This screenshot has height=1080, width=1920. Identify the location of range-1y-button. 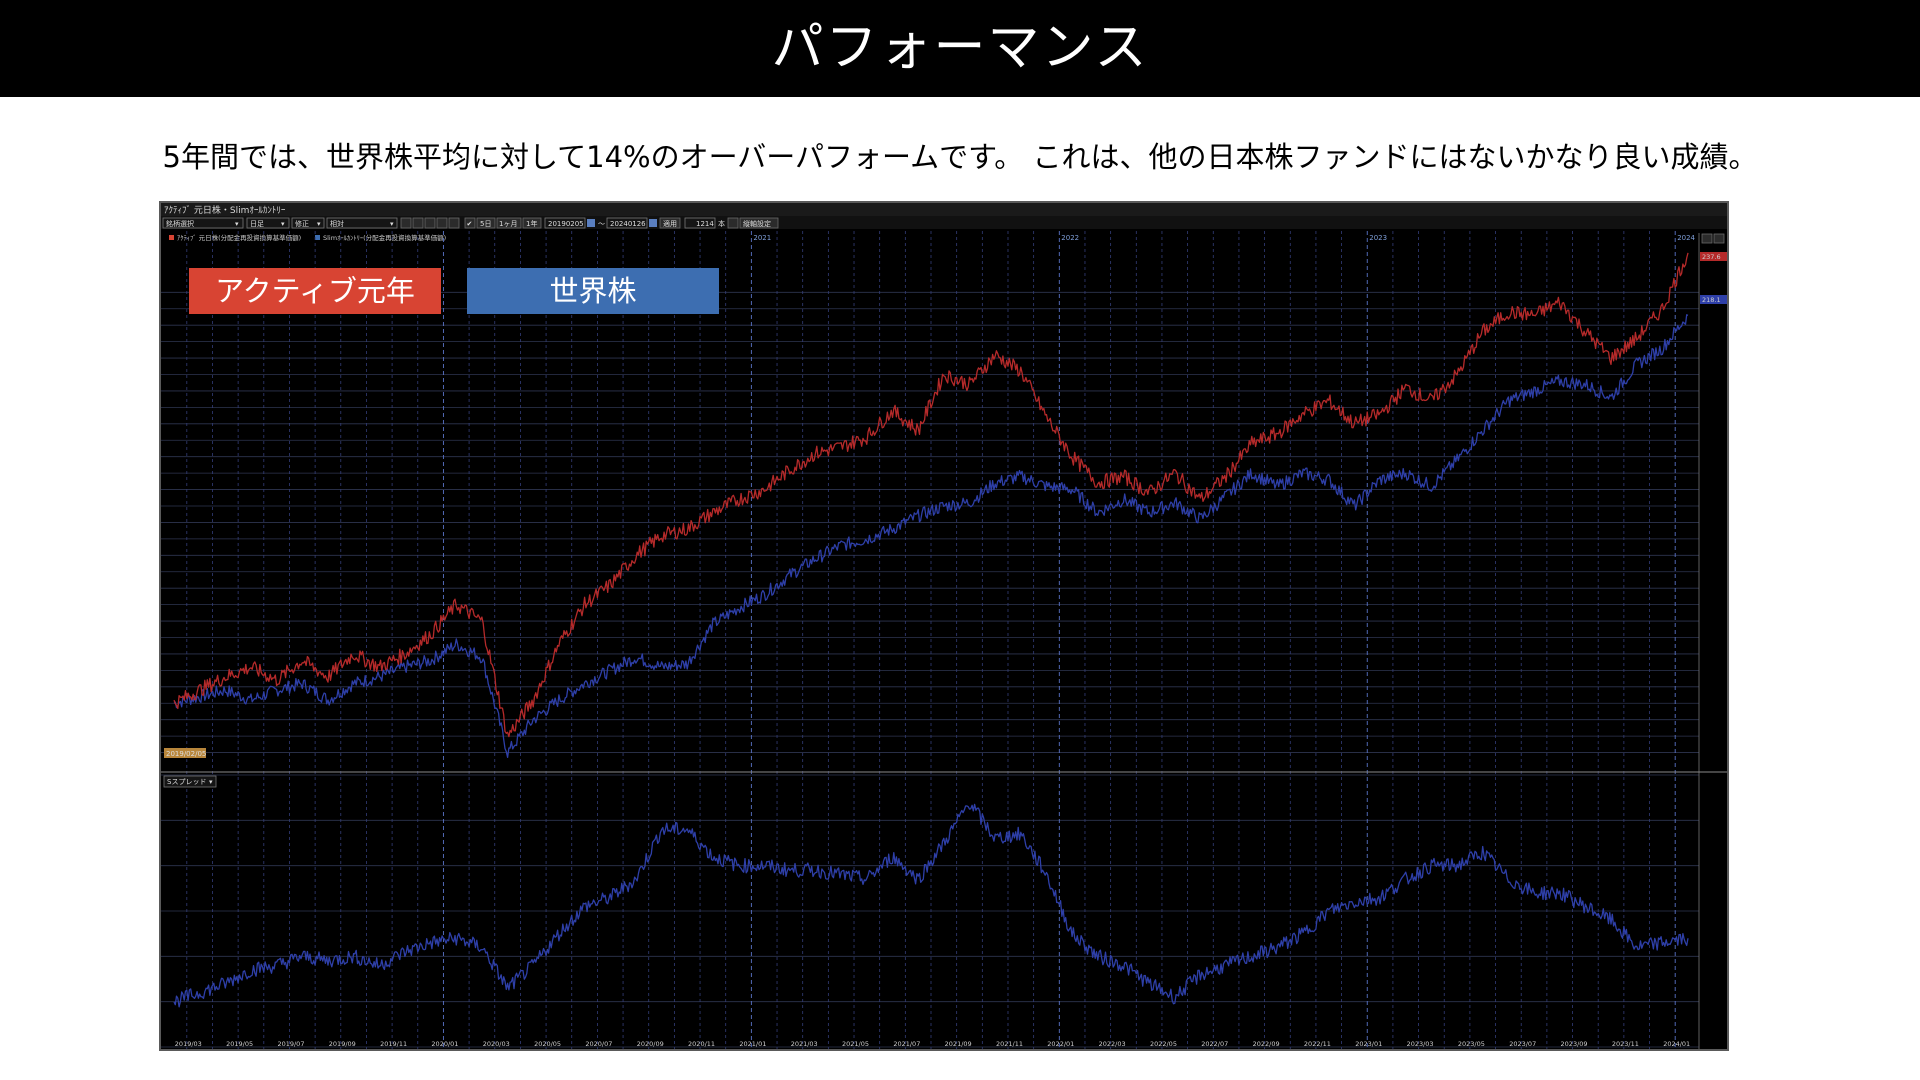
(532, 223).